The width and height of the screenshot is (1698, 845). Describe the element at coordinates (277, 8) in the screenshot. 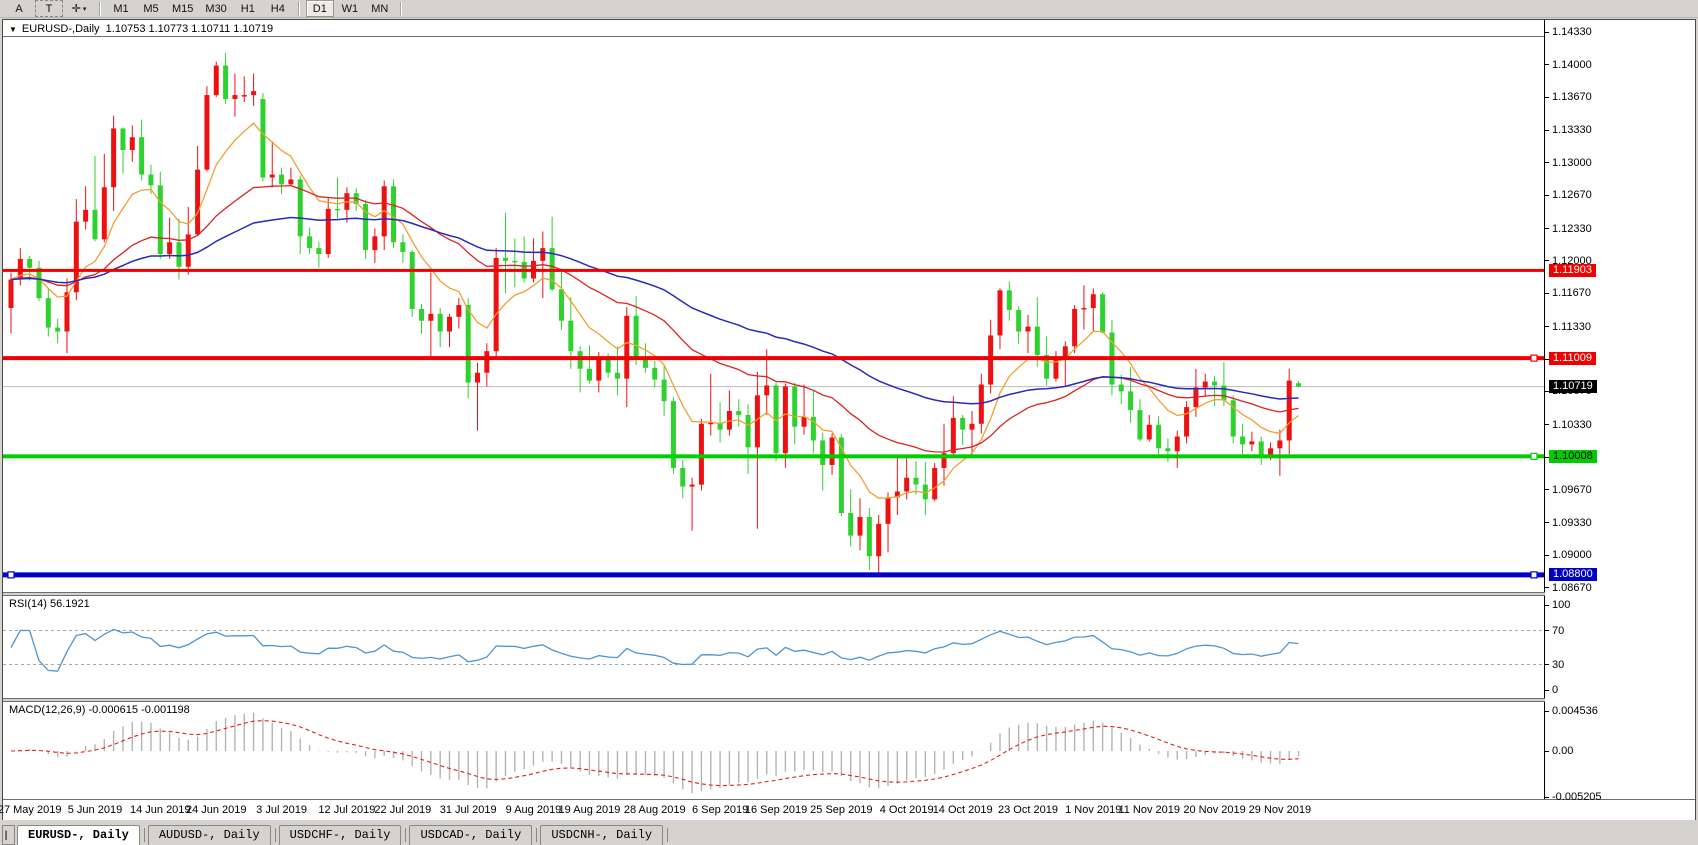

I see `timeframe-h4-button: H4` at that location.